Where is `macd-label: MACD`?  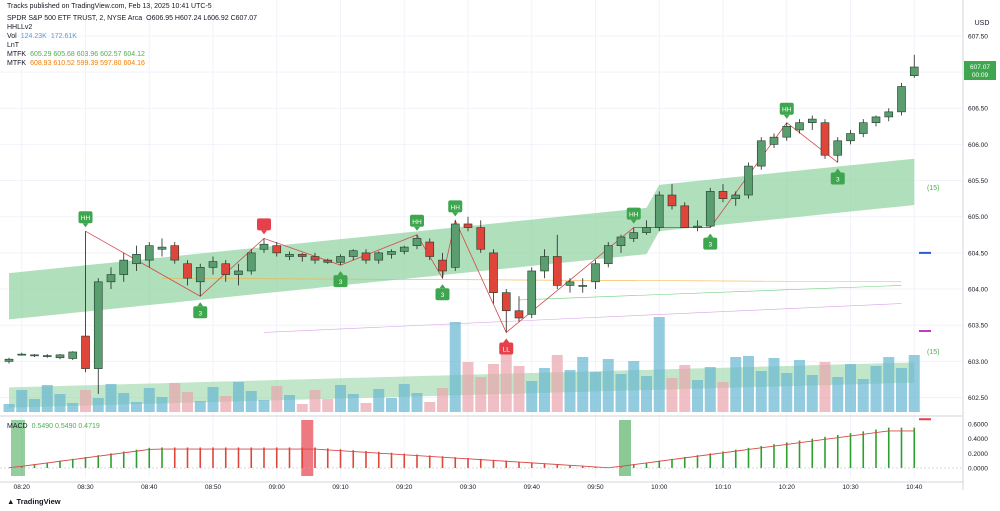 macd-label: MACD is located at coordinates (17, 426).